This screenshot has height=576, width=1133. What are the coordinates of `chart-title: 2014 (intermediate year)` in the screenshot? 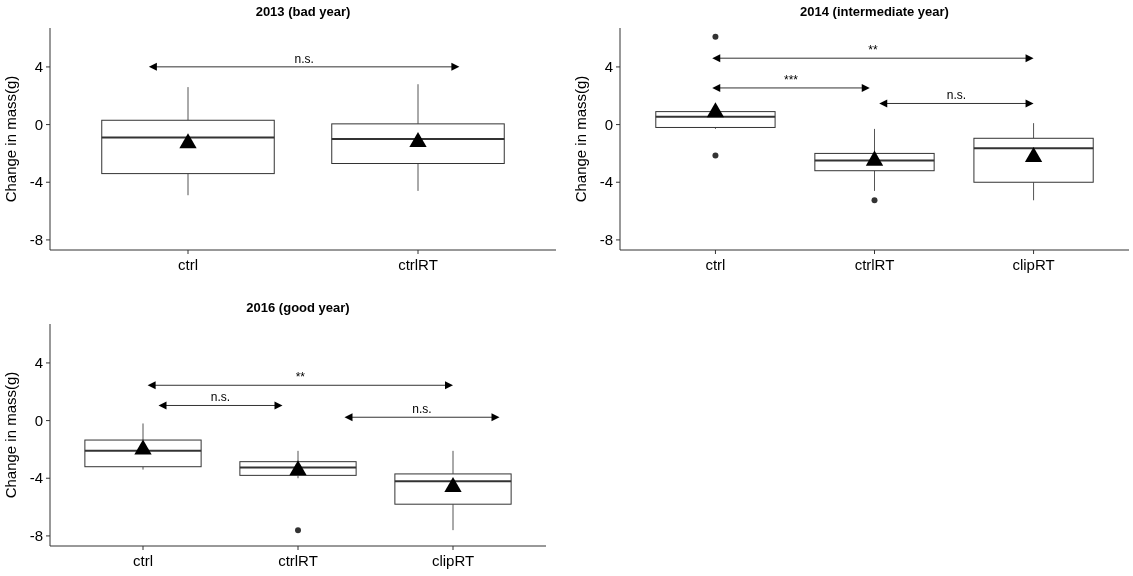 It's located at (874, 11).